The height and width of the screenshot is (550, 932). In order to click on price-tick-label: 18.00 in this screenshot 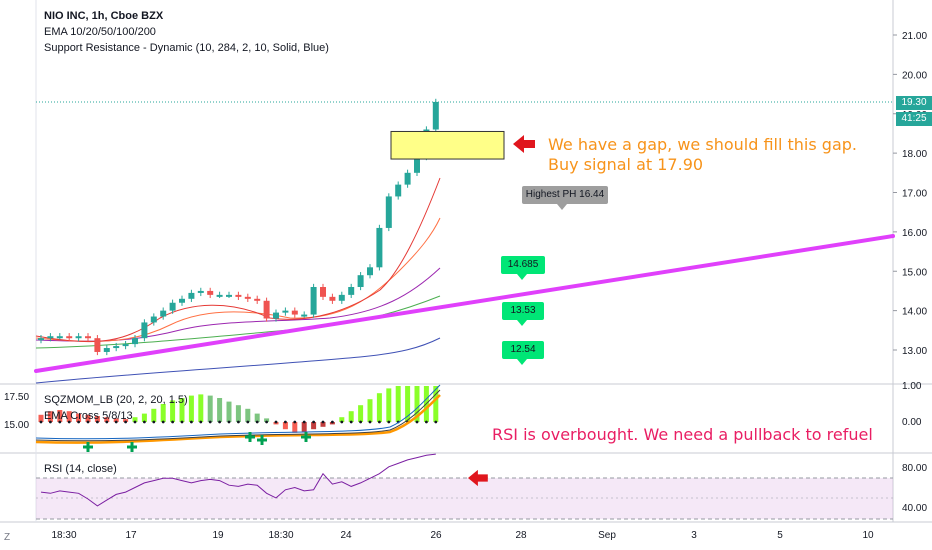, I will do `click(914, 154)`.